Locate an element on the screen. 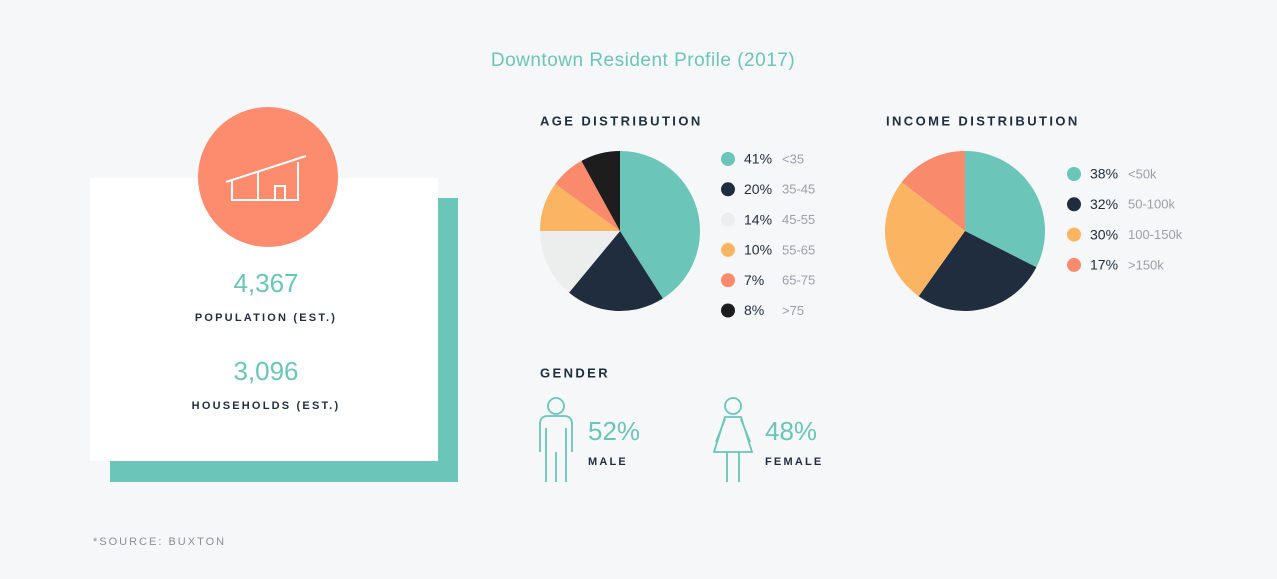 This screenshot has width=1277, height=579. legend-value: 20% is located at coordinates (758, 189).